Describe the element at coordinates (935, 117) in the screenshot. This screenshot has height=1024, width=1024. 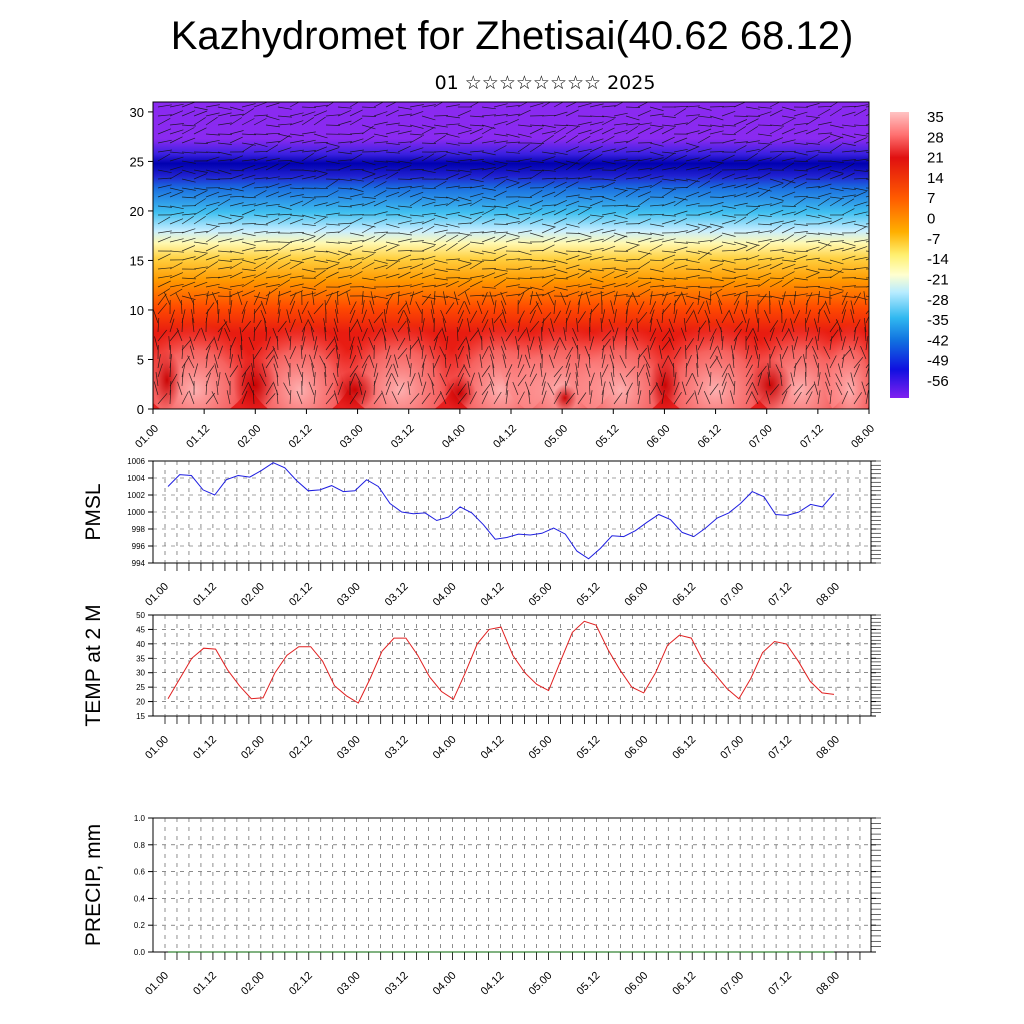
I see `colorbar-label: 35` at that location.